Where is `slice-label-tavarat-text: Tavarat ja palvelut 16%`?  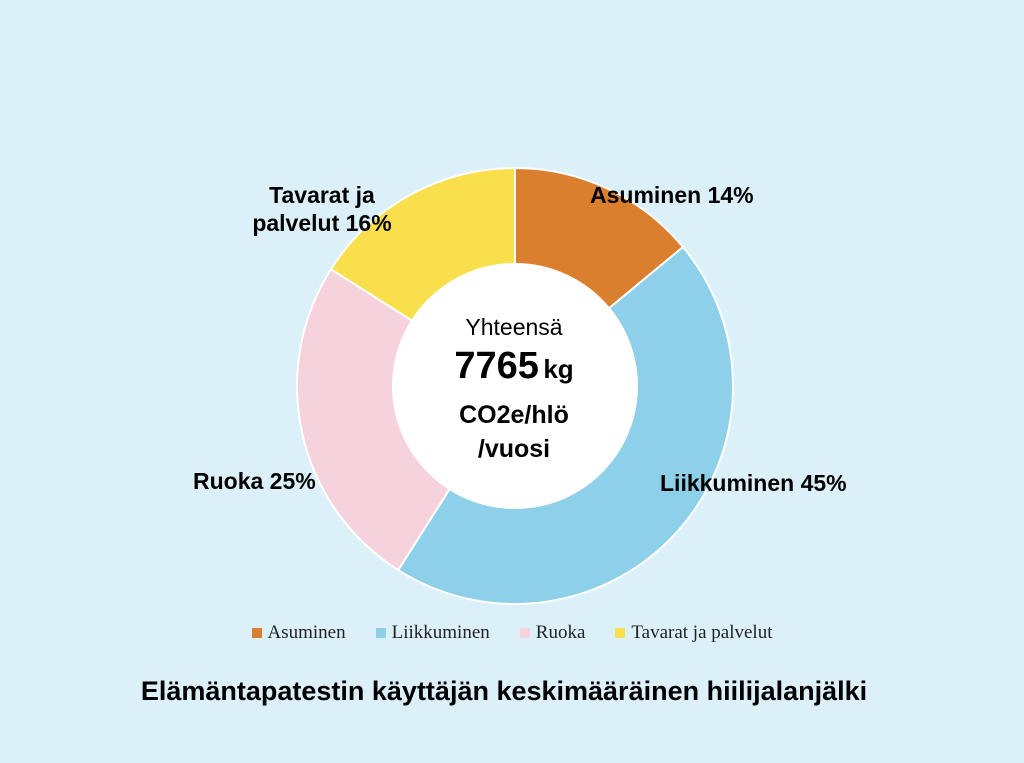
slice-label-tavarat-text: Tavarat ja palvelut 16% is located at coordinates (322, 209).